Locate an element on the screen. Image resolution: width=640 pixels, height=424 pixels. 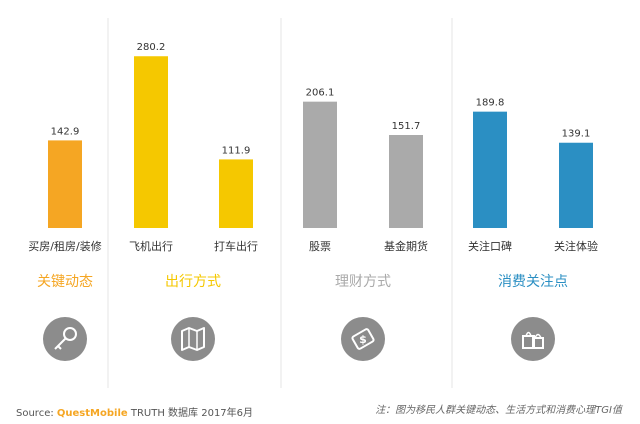
money-icon-symbol: $ is located at coordinates (363, 339).